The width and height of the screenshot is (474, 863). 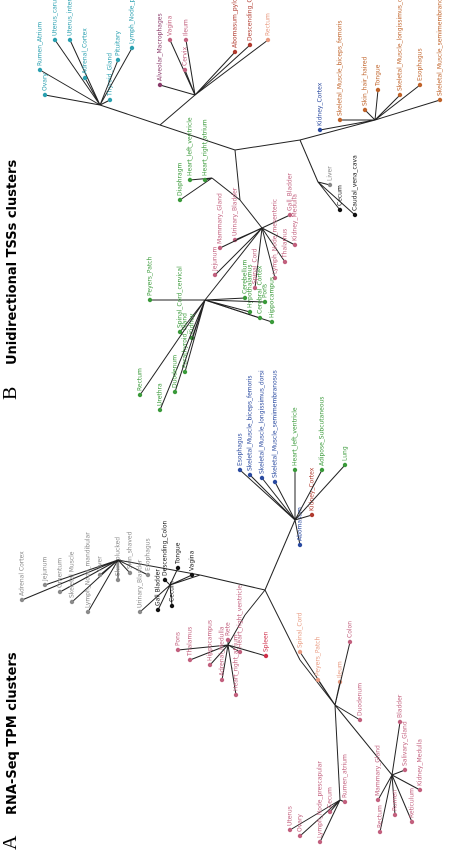 What do you see at coordinates (185, 56) in the screenshot?
I see `leaf-label: Cervix` at bounding box center [185, 56].